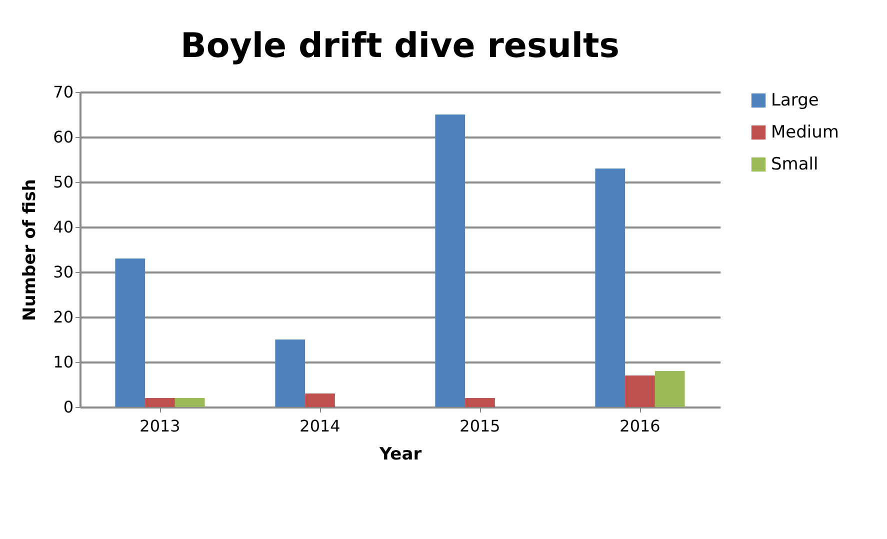 The height and width of the screenshot is (539, 887). What do you see at coordinates (795, 100) in the screenshot?
I see `legend-label: Large` at bounding box center [795, 100].